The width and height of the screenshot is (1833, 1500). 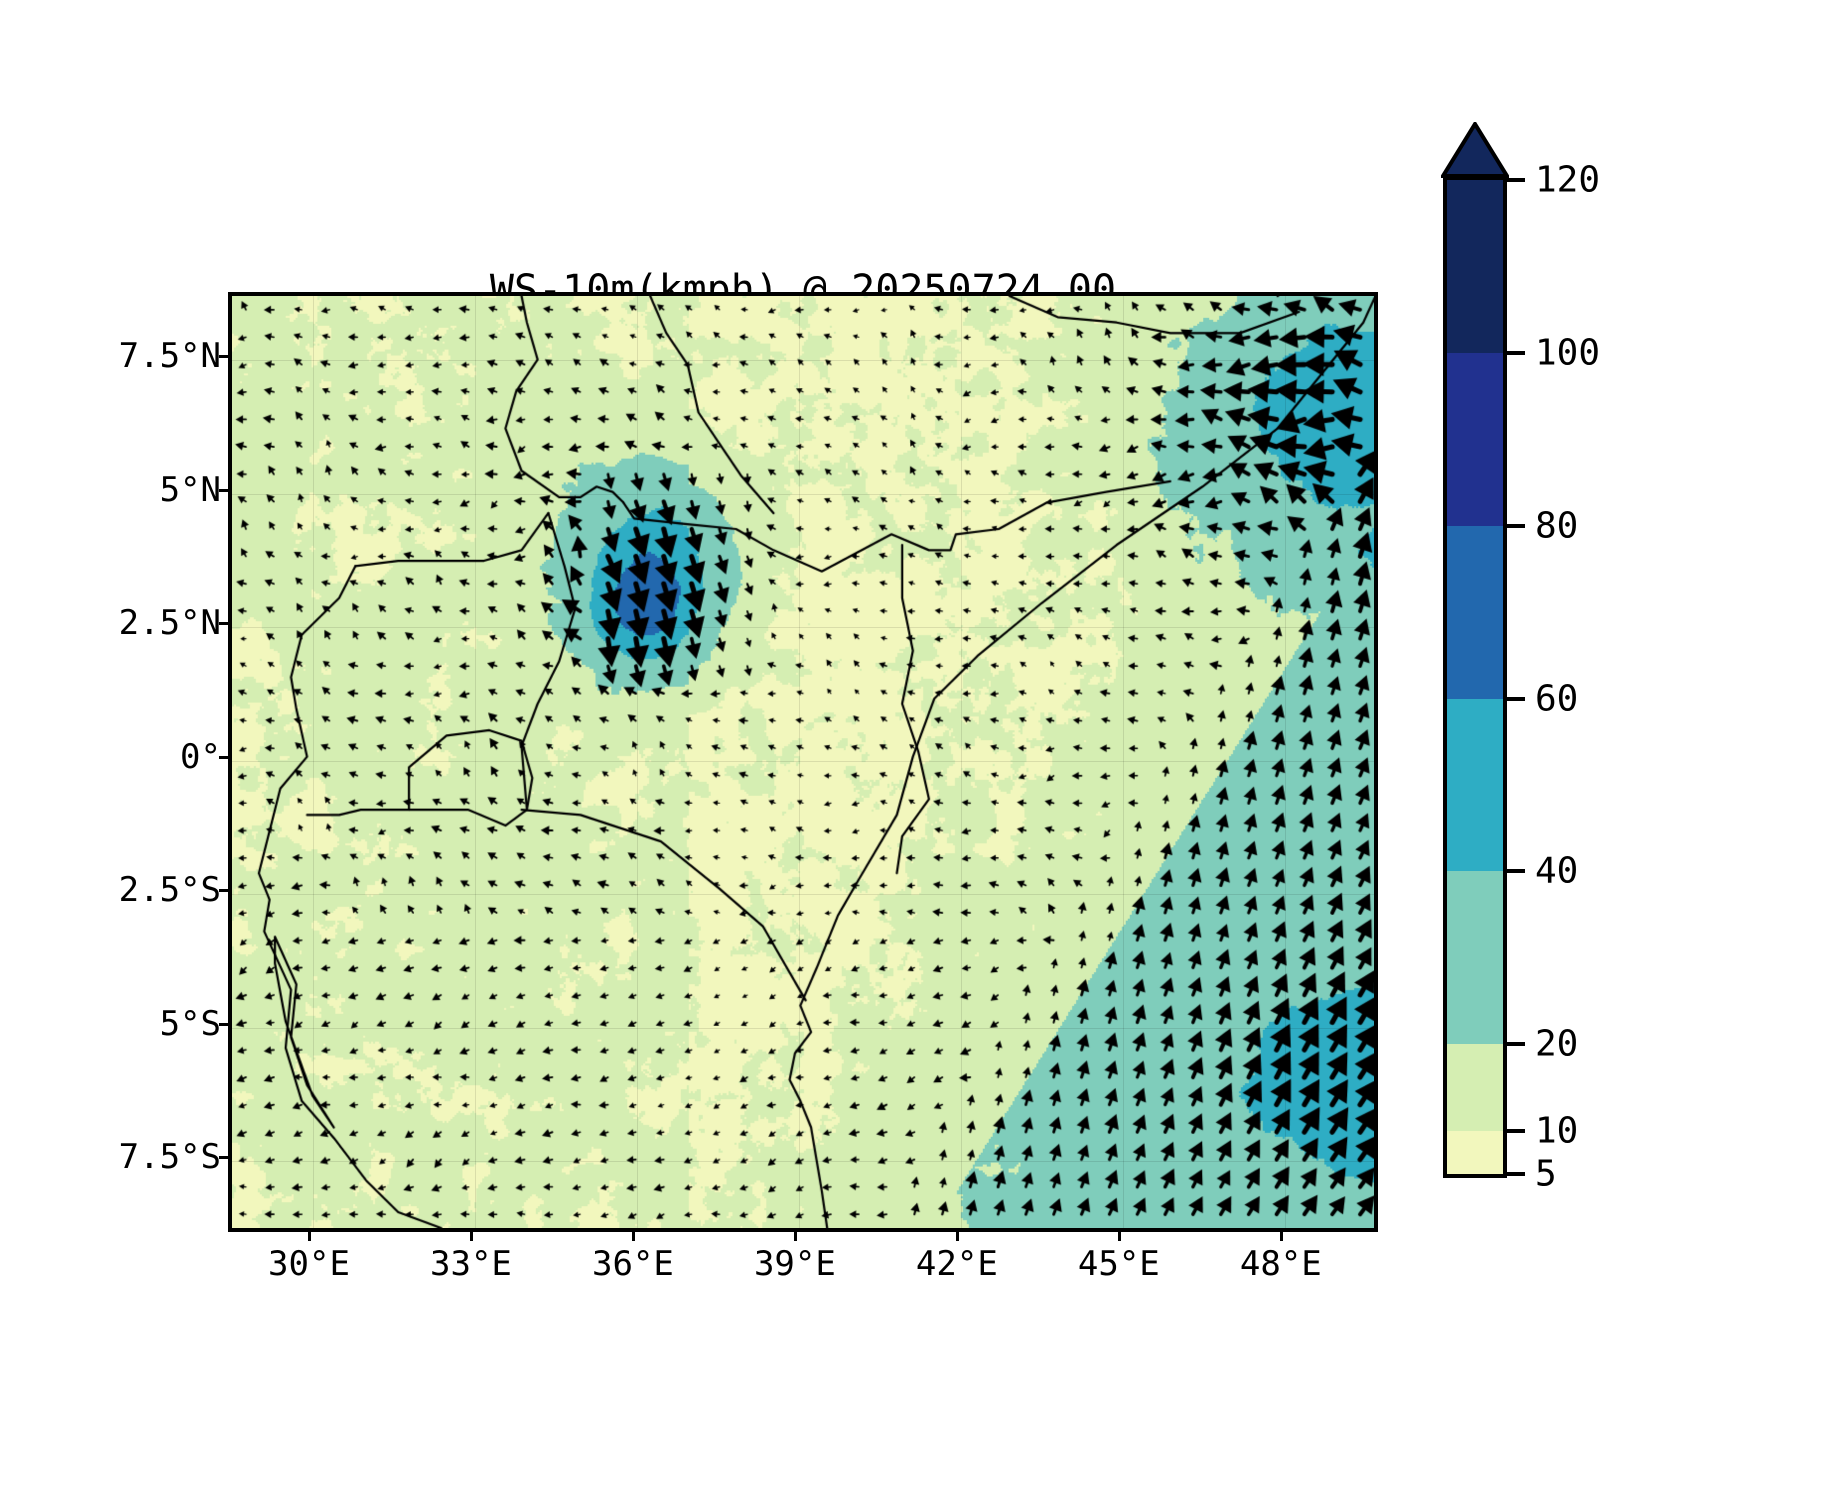 What do you see at coordinates (169, 356) in the screenshot?
I see `y-tick-label-0: 7.5°N` at bounding box center [169, 356].